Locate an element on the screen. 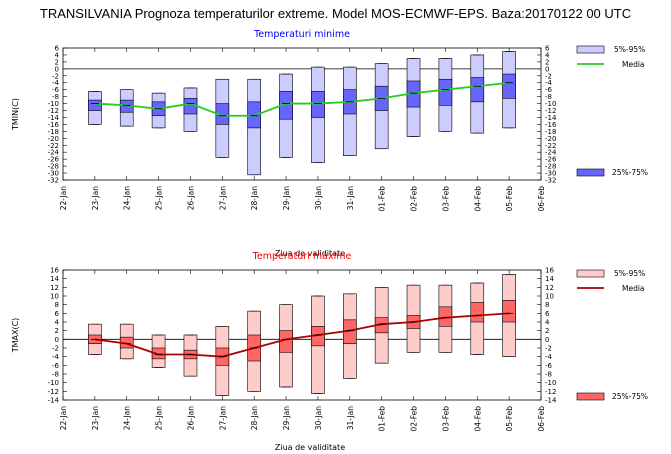 This screenshot has height=454, width=671. y-tick-label-left: -6 is located at coordinates (56, 90).